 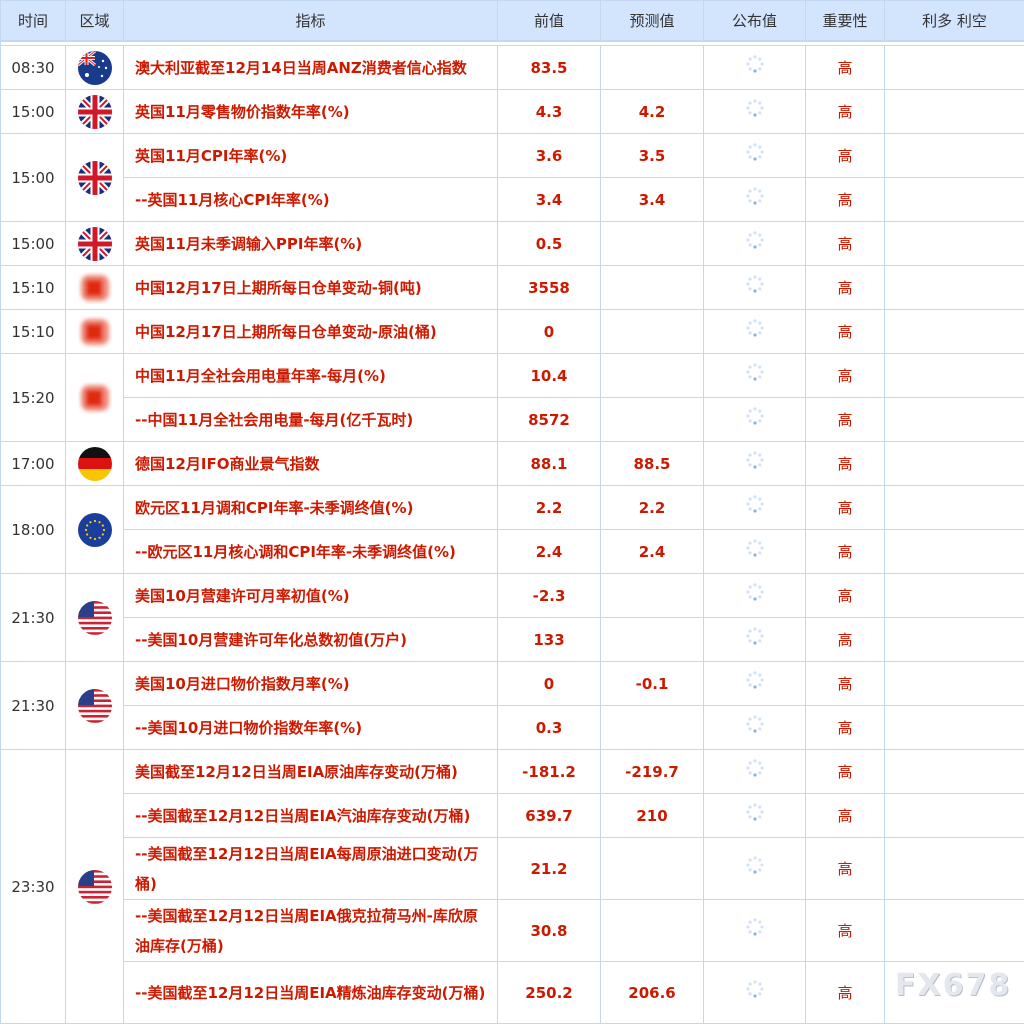 I want to click on previous-value: 0.3, so click(x=549, y=728).